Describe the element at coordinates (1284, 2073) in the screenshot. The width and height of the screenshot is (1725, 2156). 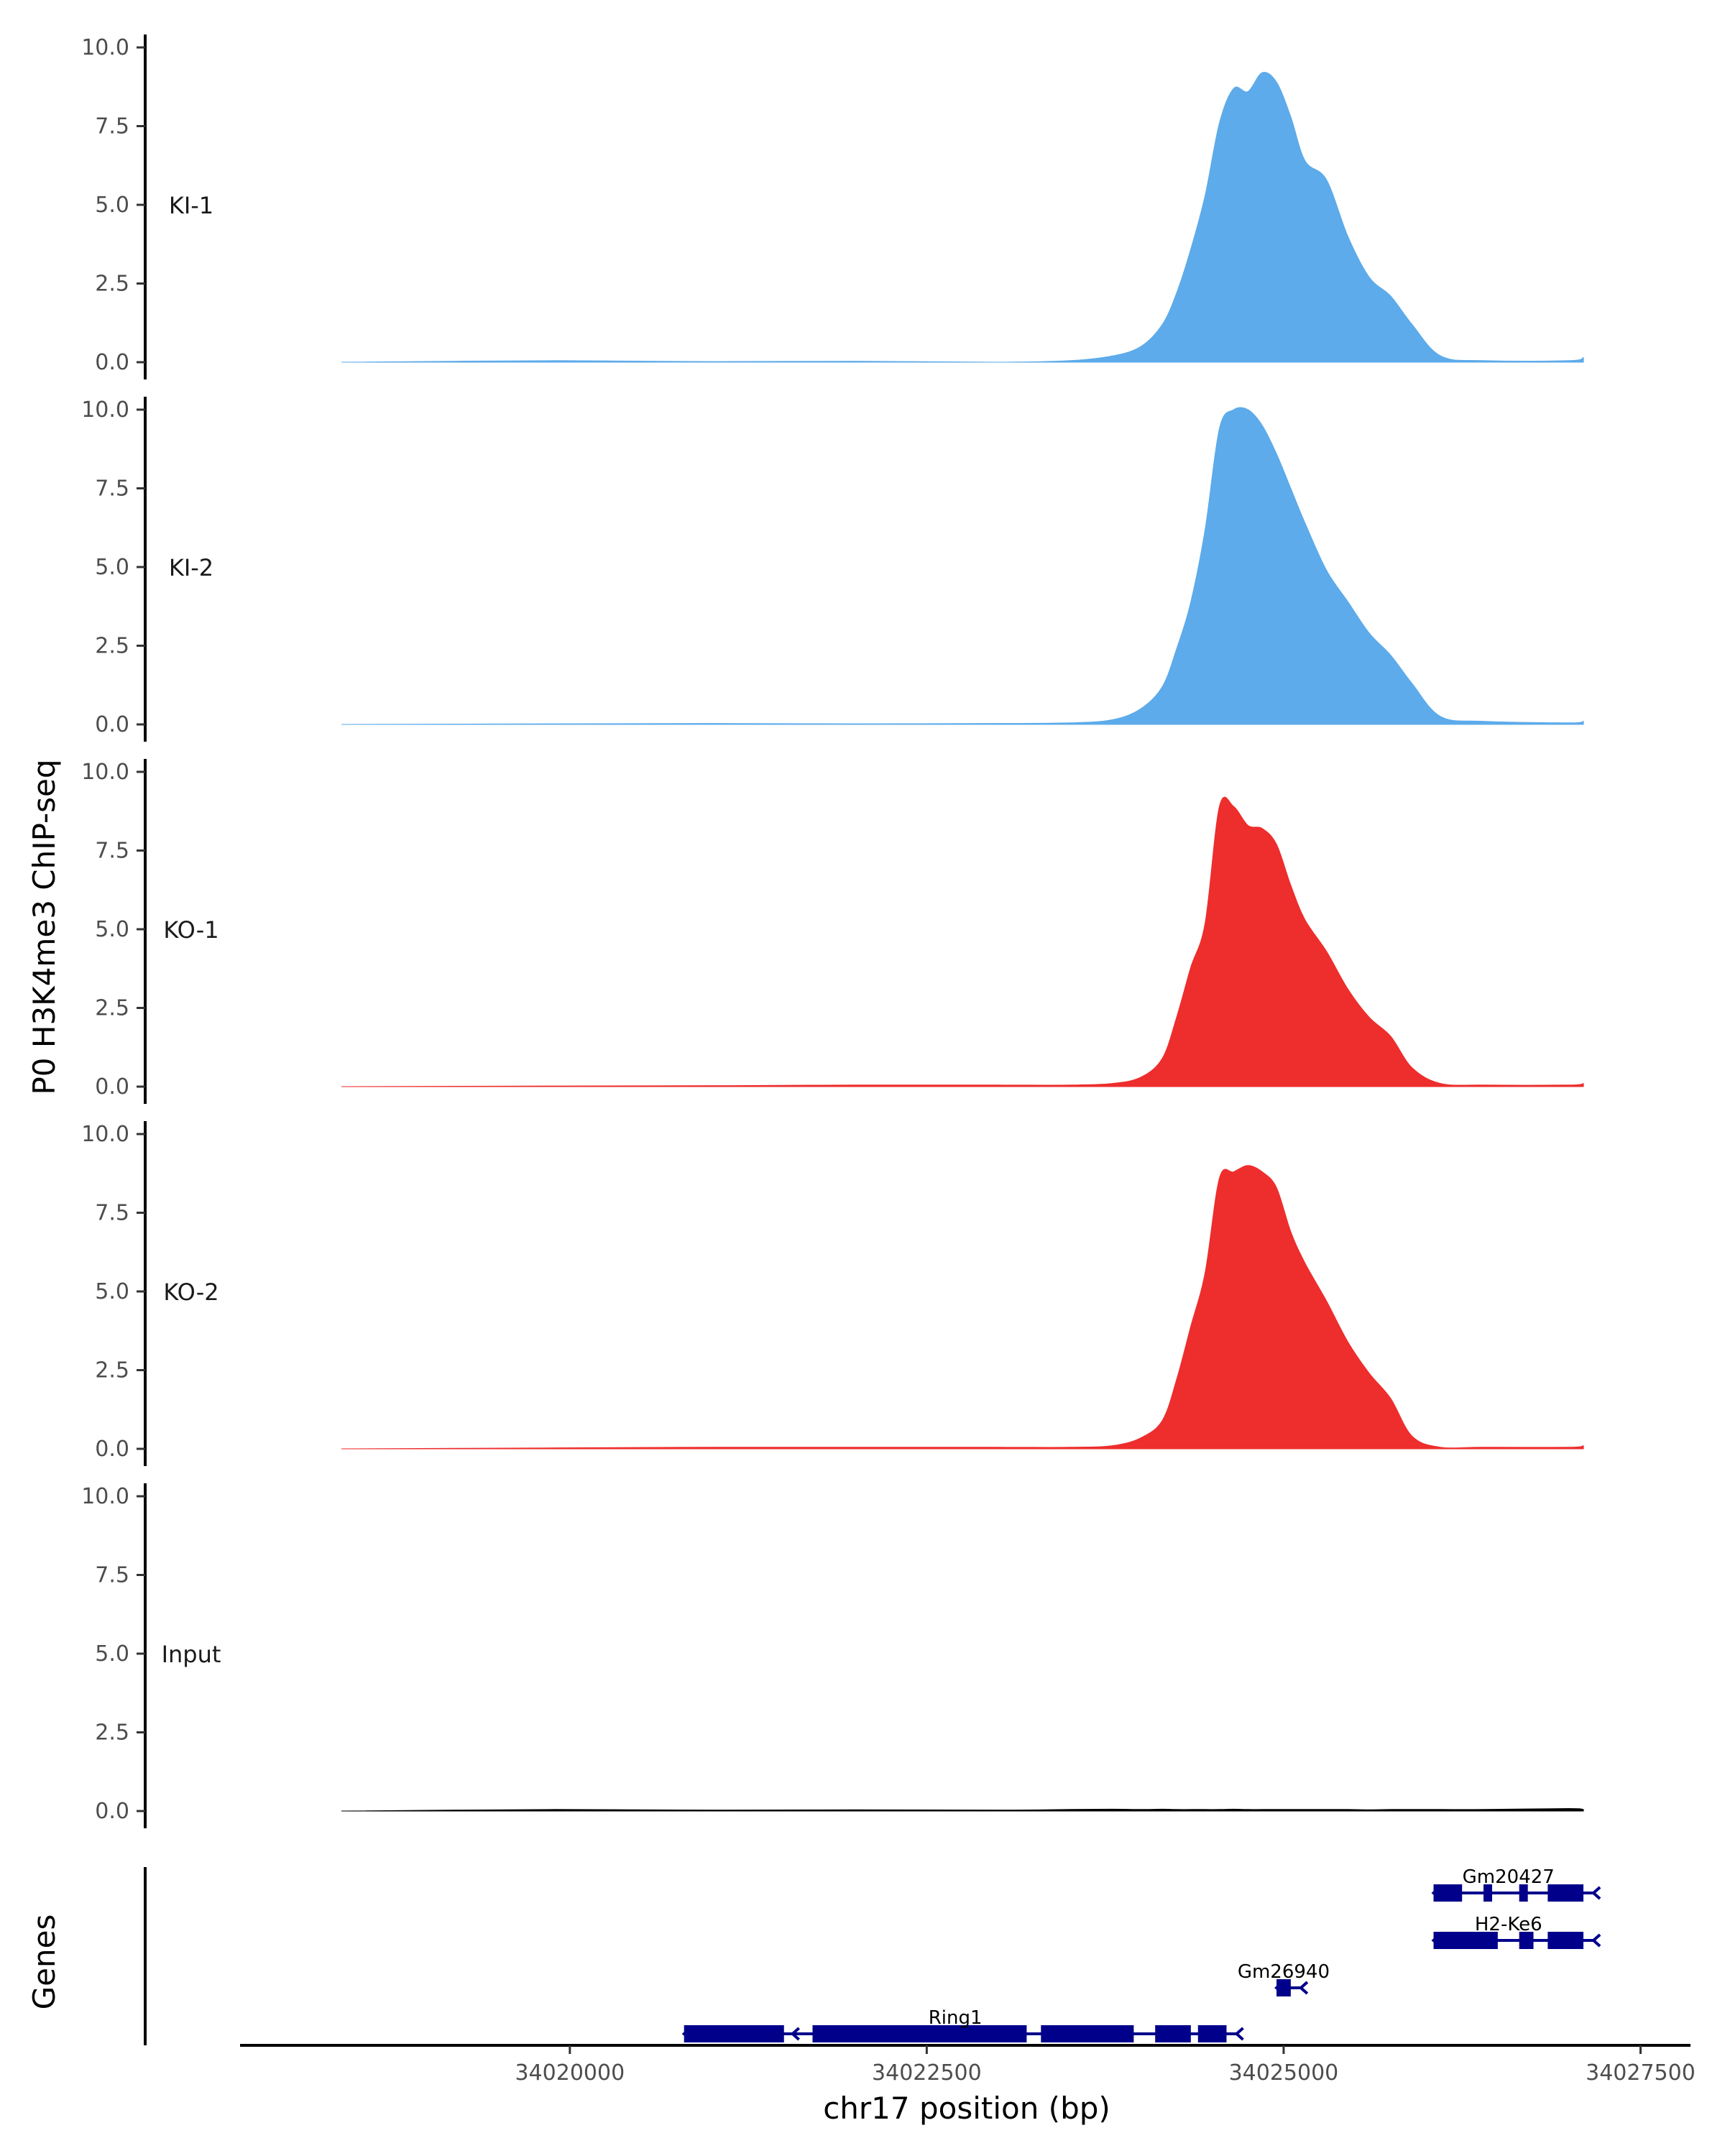
I see `x-tick-label: 34025000` at that location.